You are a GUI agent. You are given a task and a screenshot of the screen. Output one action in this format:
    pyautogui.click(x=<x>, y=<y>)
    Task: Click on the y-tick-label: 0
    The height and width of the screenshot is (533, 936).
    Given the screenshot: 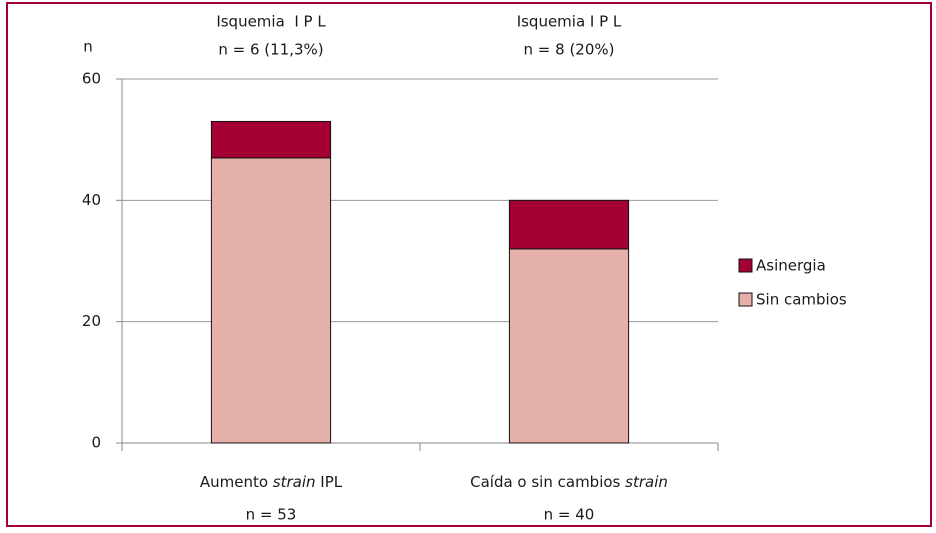 What is the action you would take?
    pyautogui.click(x=96, y=443)
    